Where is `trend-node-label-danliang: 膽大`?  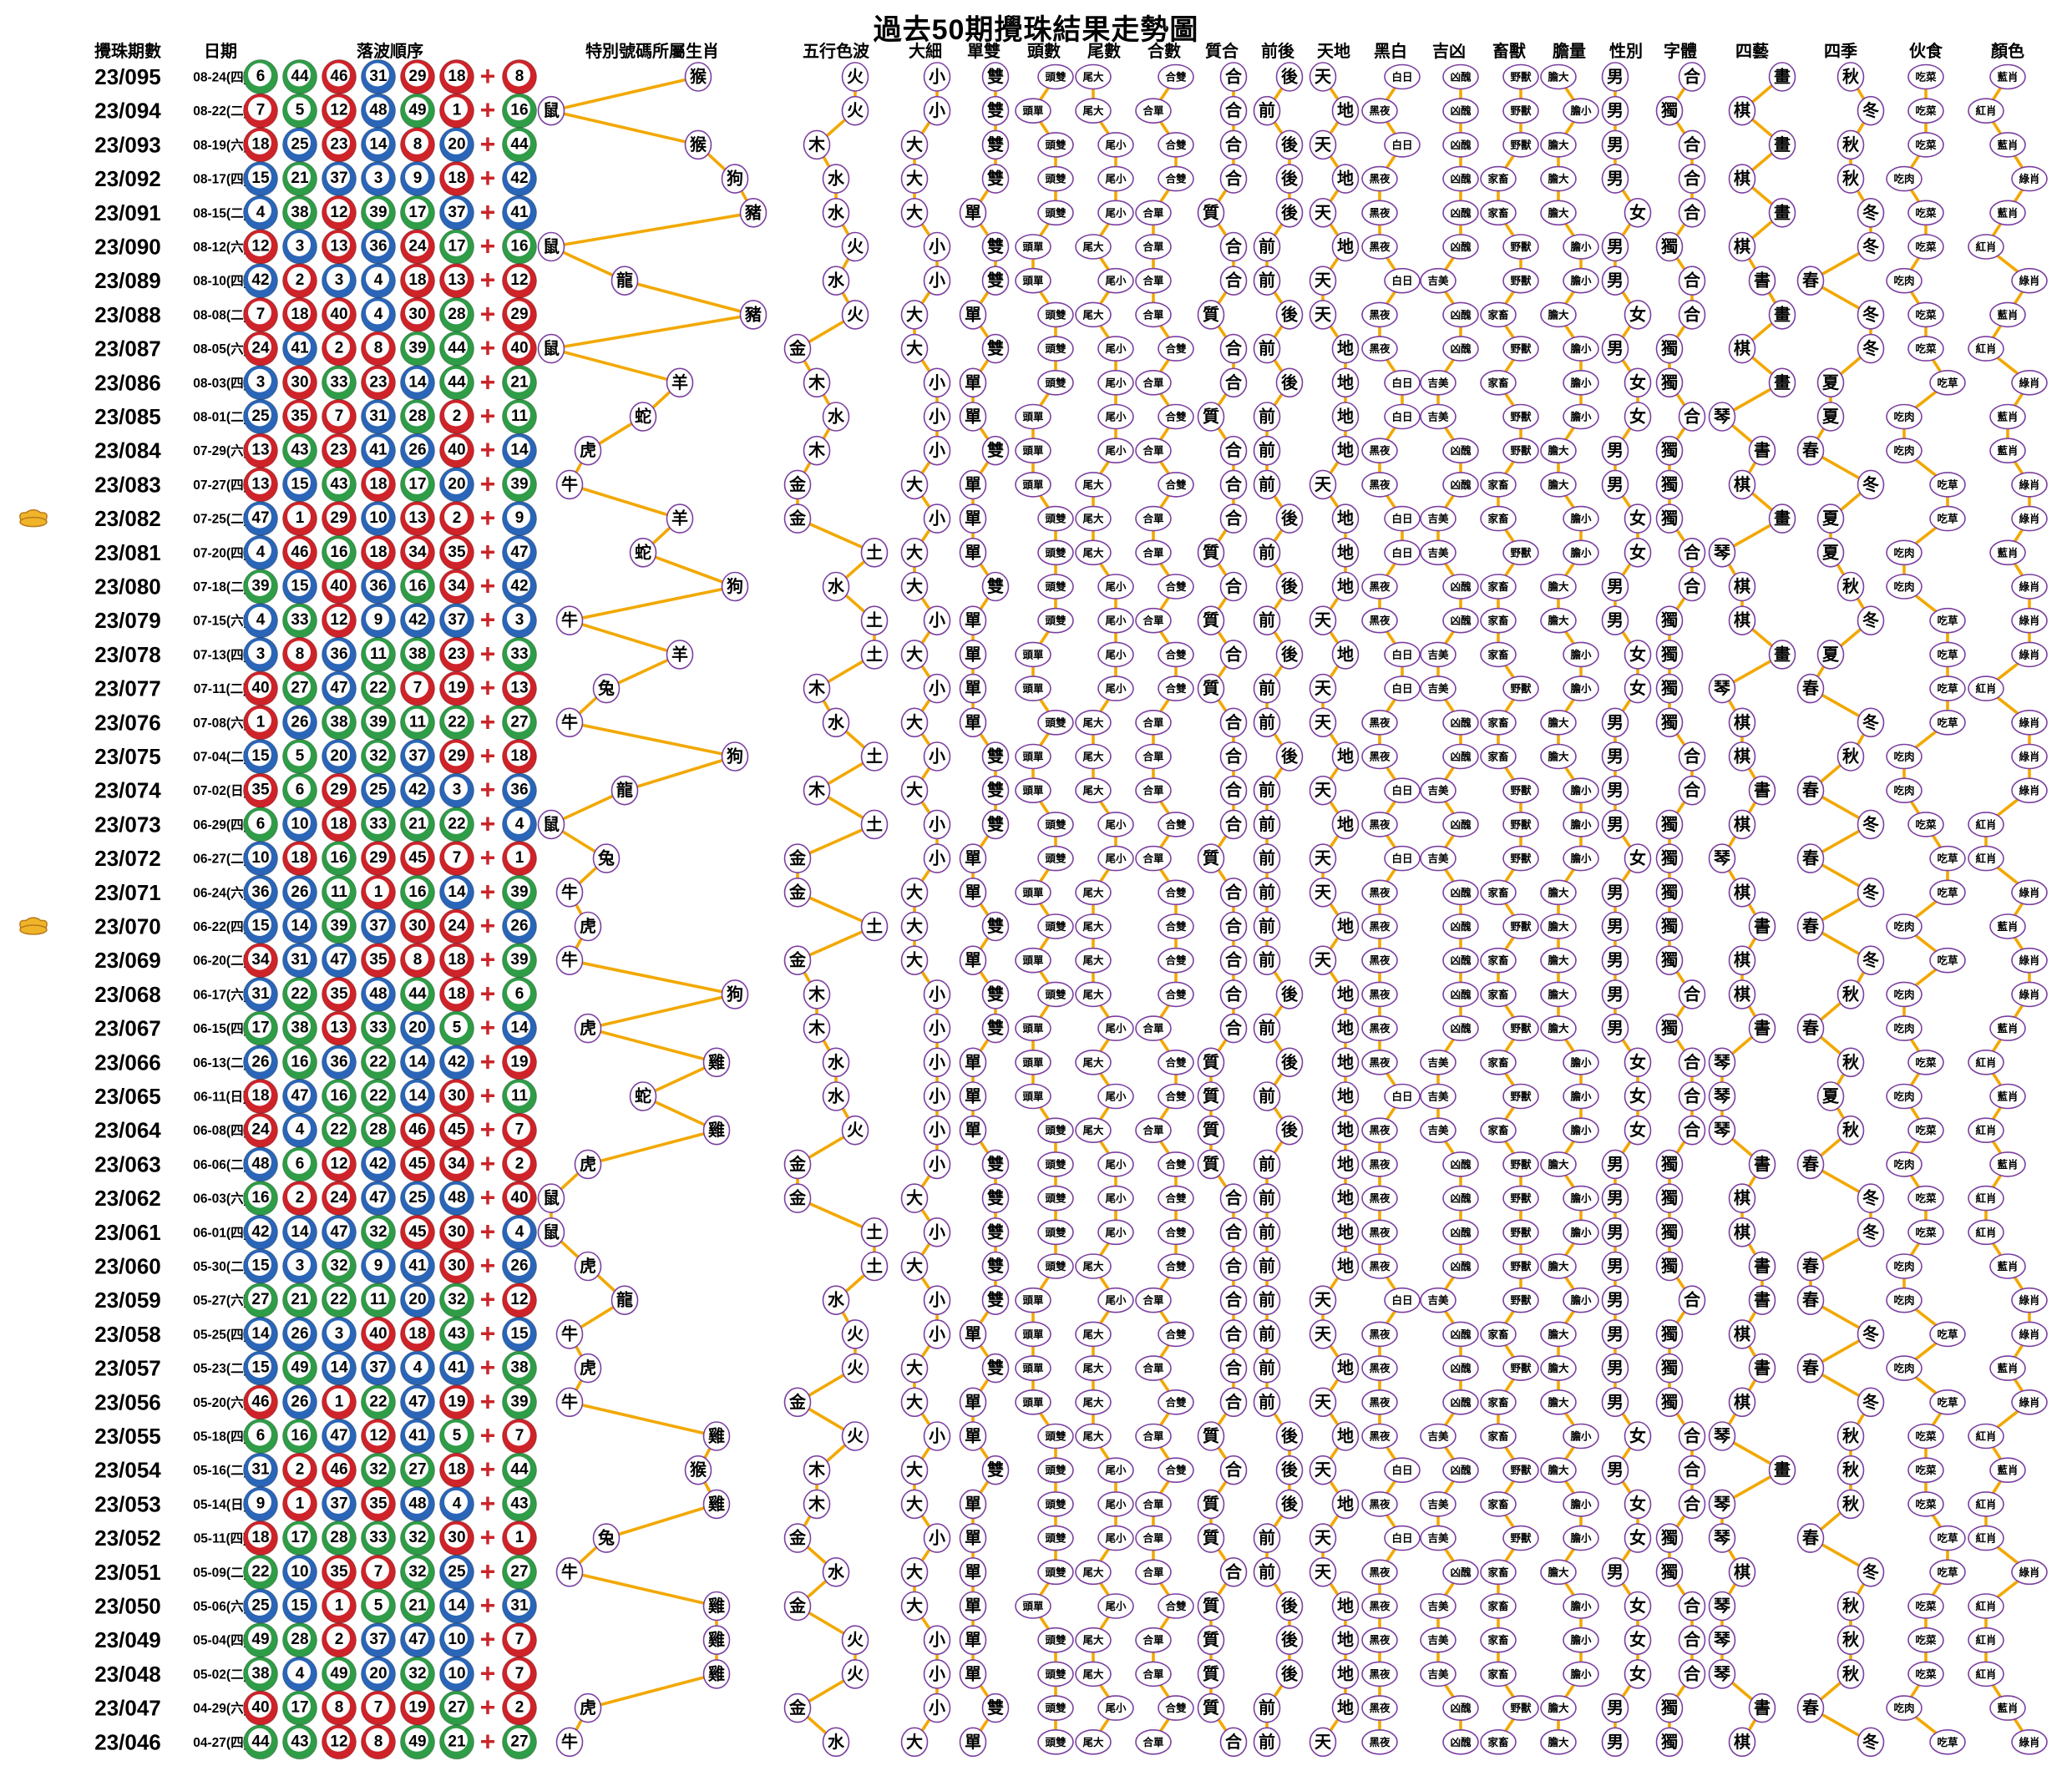
trend-node-label-danliang: 膽大 is located at coordinates (1558, 1470).